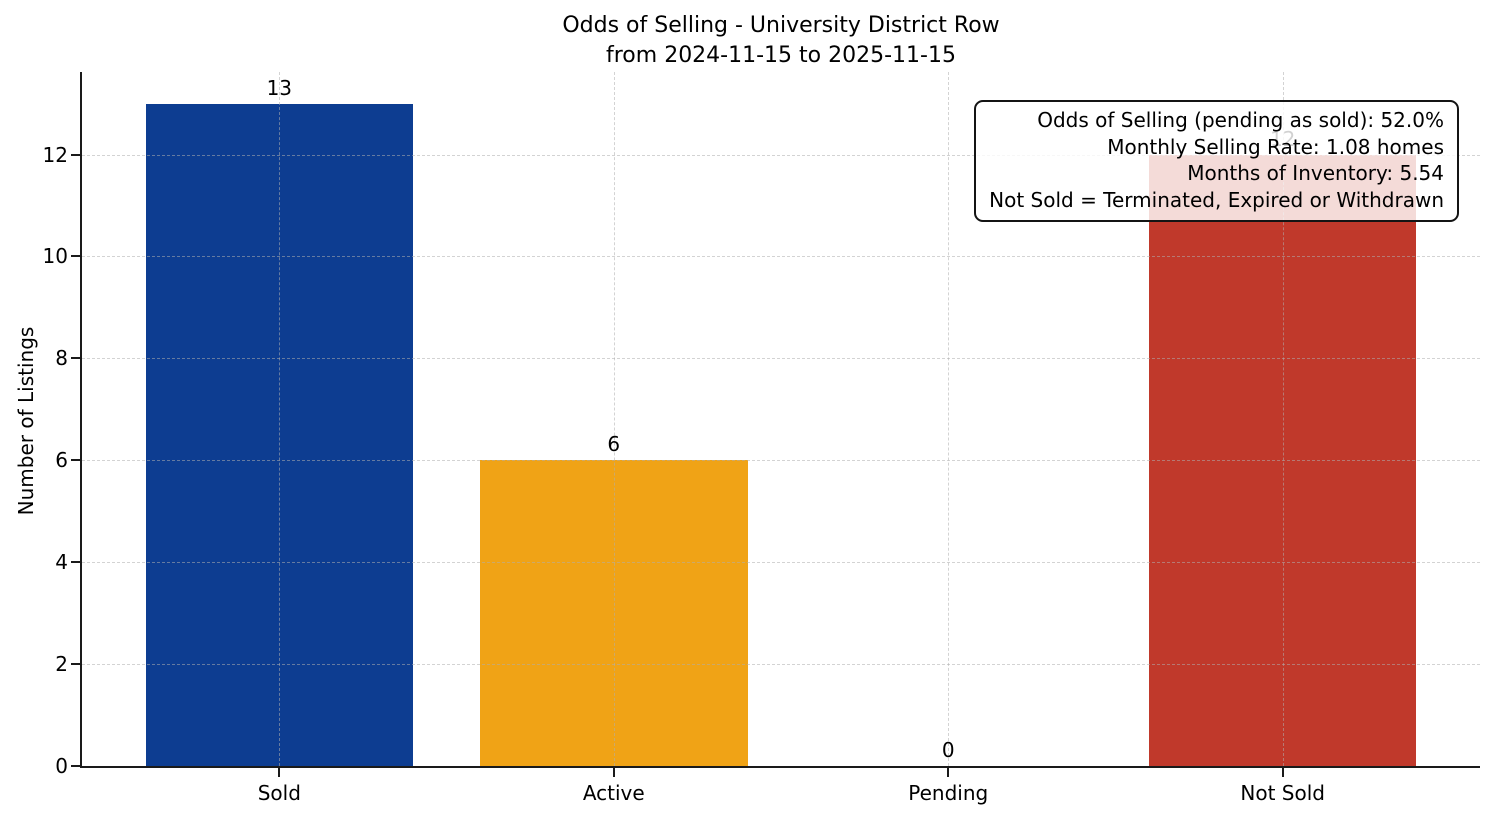 This screenshot has height=816, width=1494. I want to click on chart-subtitle: from 2024-11-15 to 2025-11-15, so click(781, 55).